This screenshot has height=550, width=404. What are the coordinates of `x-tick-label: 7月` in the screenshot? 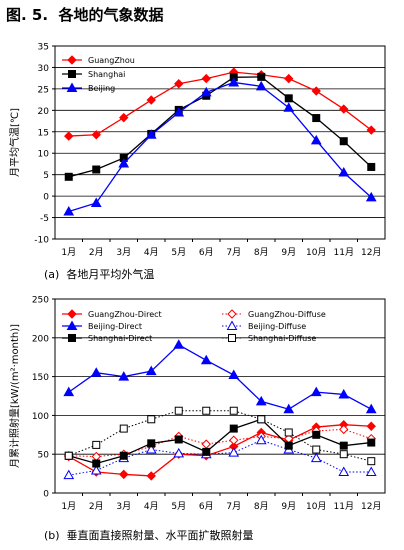 It's located at (233, 506).